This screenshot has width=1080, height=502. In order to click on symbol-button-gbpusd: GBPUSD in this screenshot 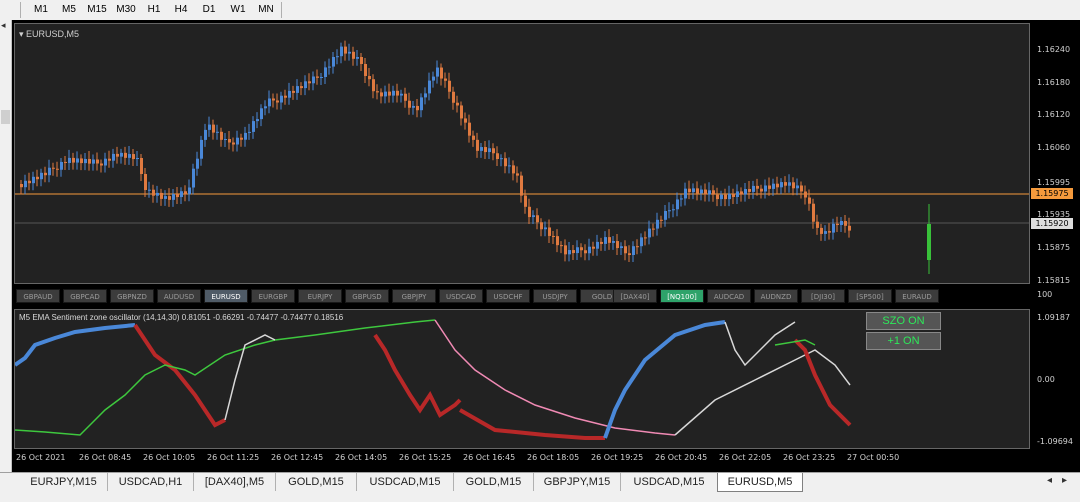, I will do `click(367, 296)`.